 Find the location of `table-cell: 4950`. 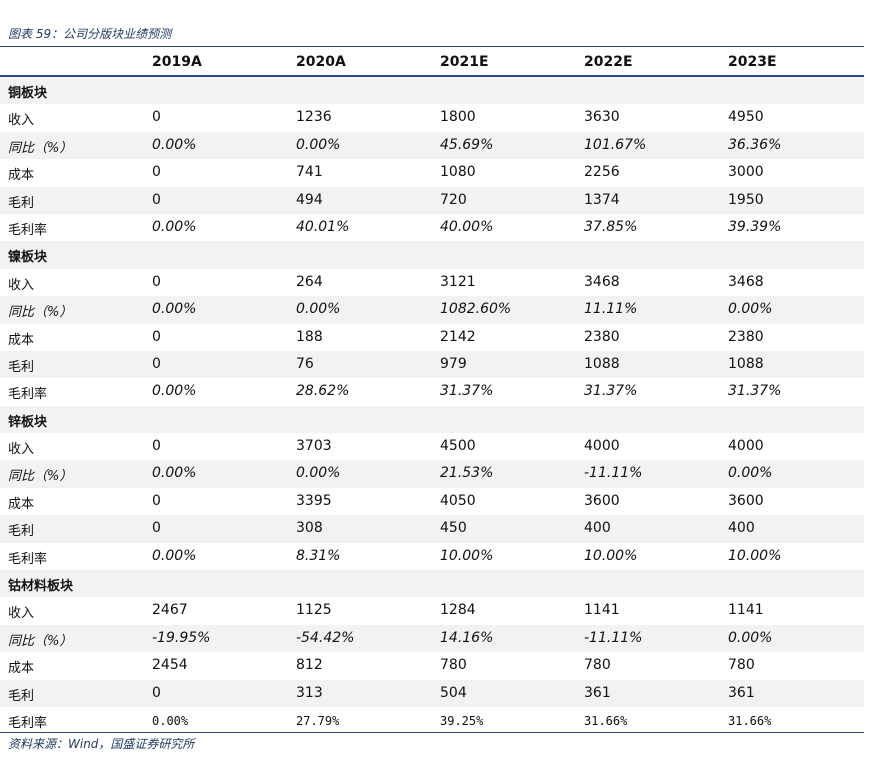

table-cell: 4950 is located at coordinates (746, 117).